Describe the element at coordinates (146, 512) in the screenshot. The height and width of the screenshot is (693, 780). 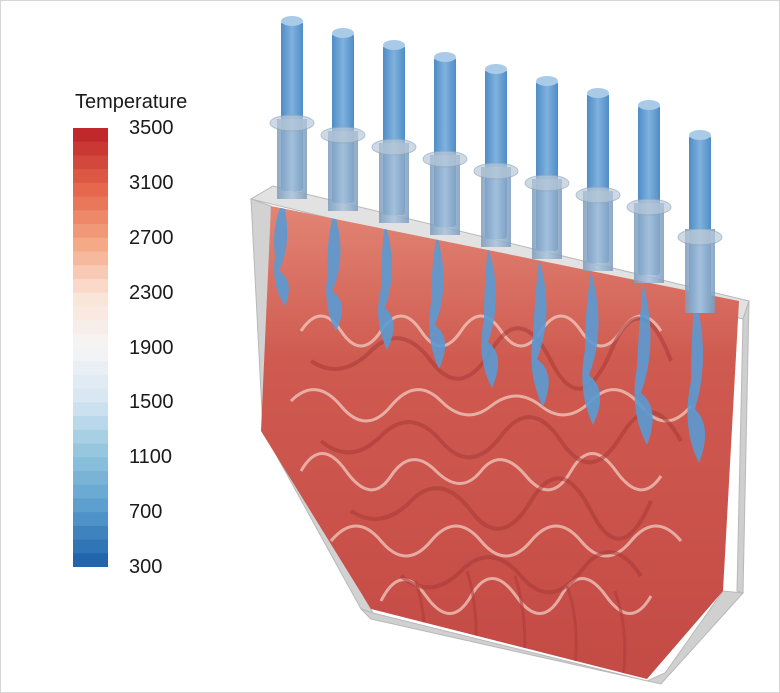
I see `legend-tick-label: 700` at that location.